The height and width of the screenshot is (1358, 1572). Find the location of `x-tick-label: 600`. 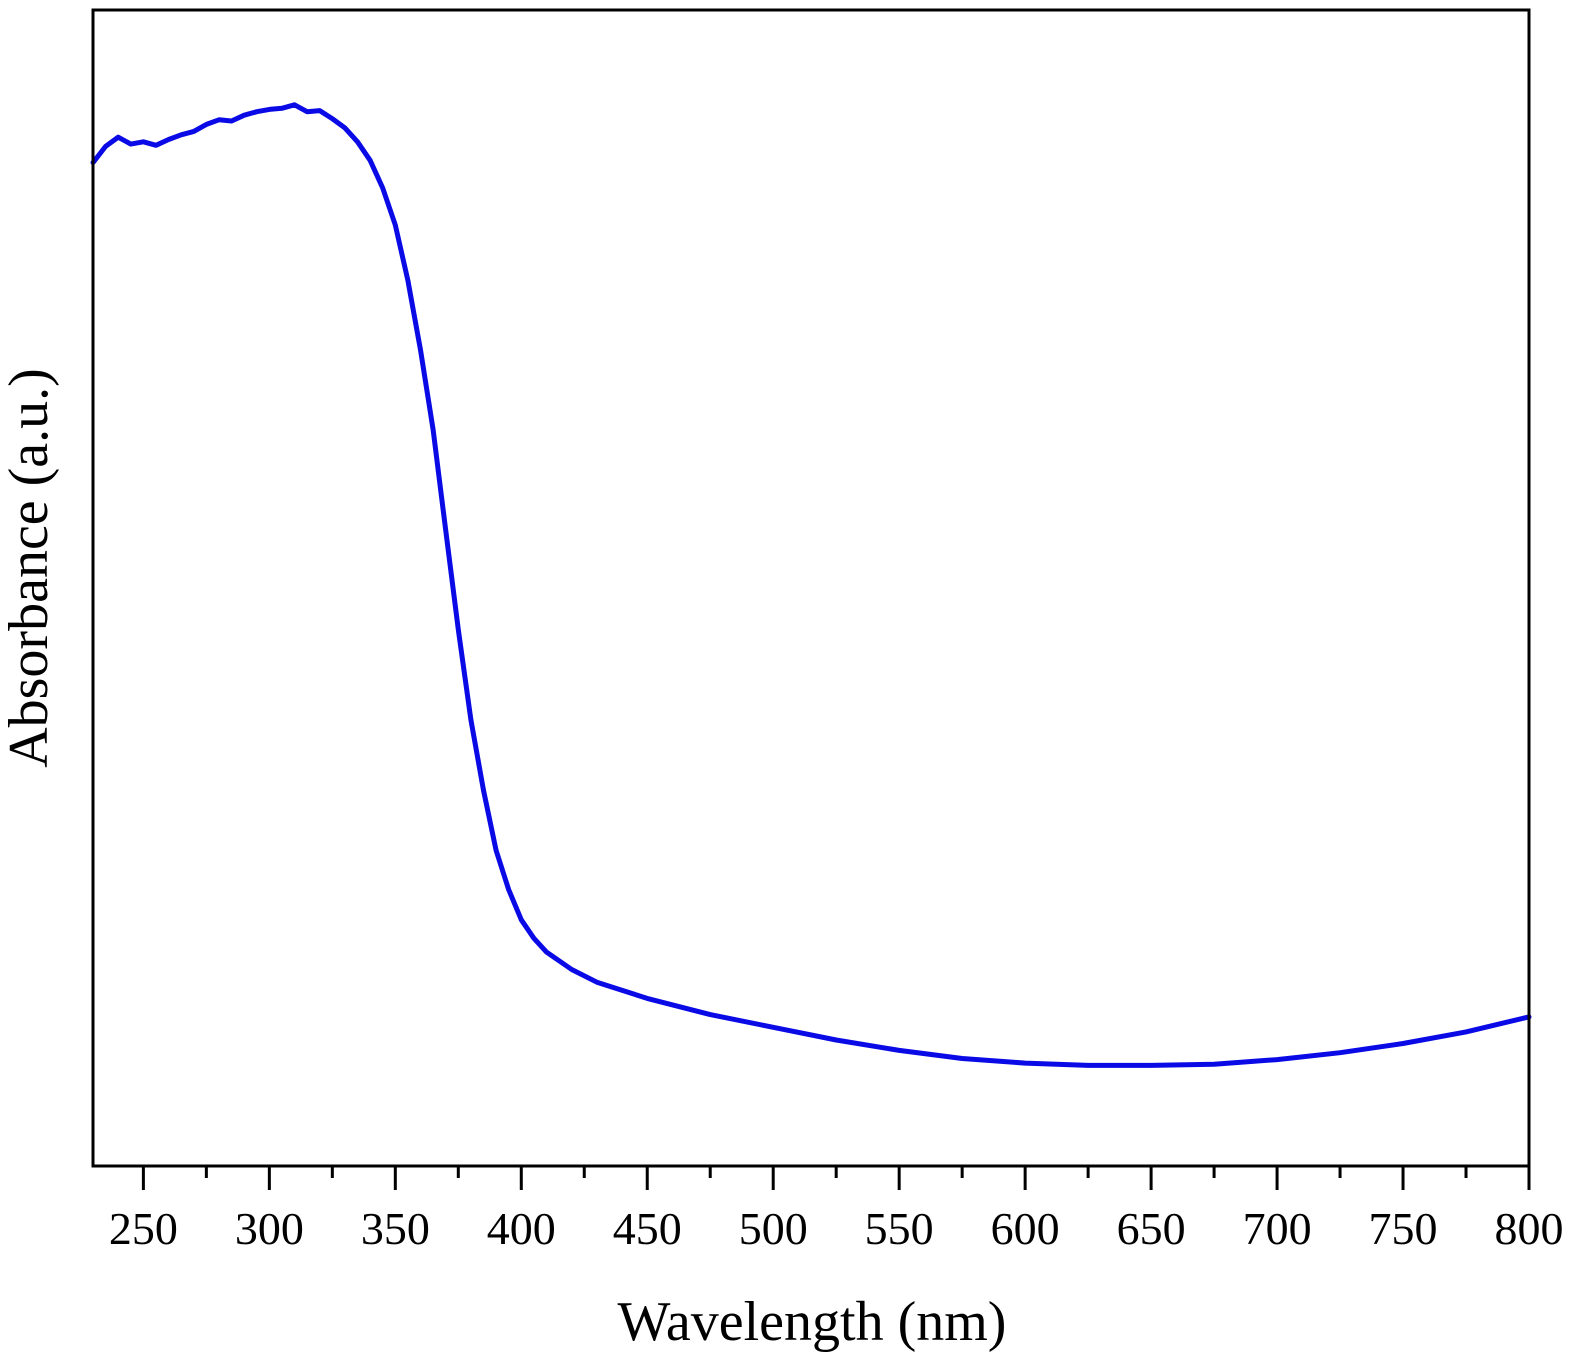

x-tick-label: 600 is located at coordinates (1025, 1228).